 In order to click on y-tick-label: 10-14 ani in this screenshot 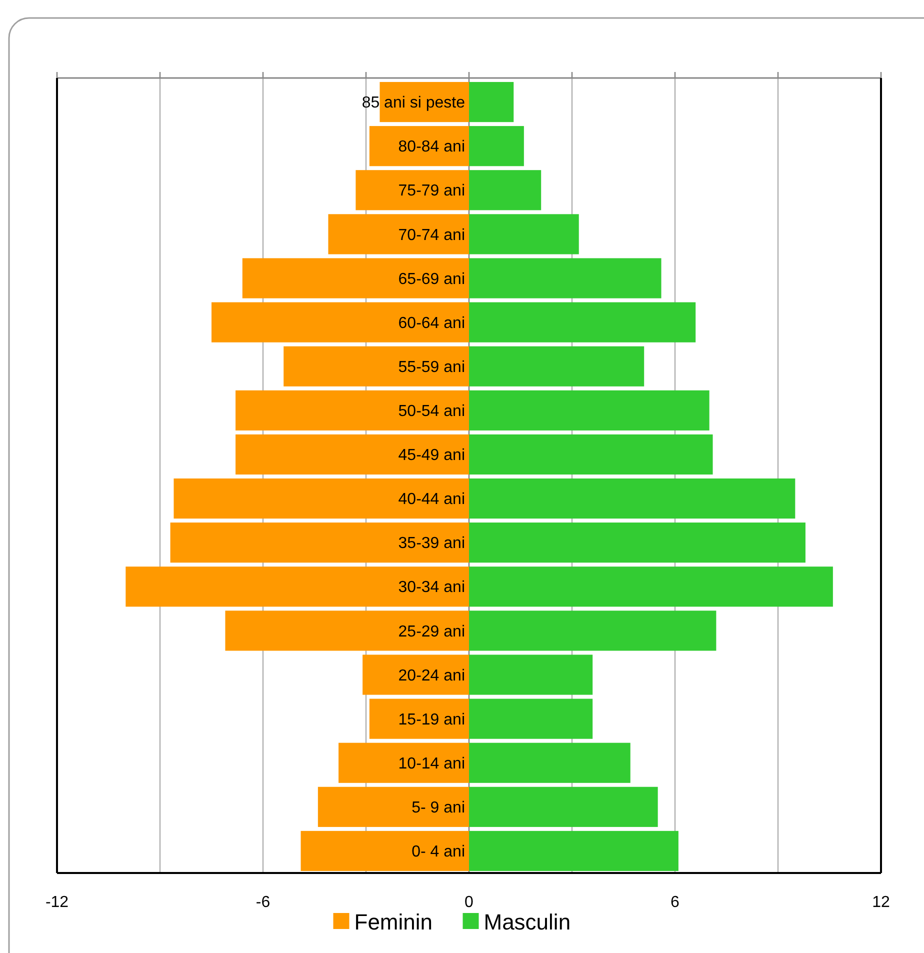, I will do `click(431, 763)`.